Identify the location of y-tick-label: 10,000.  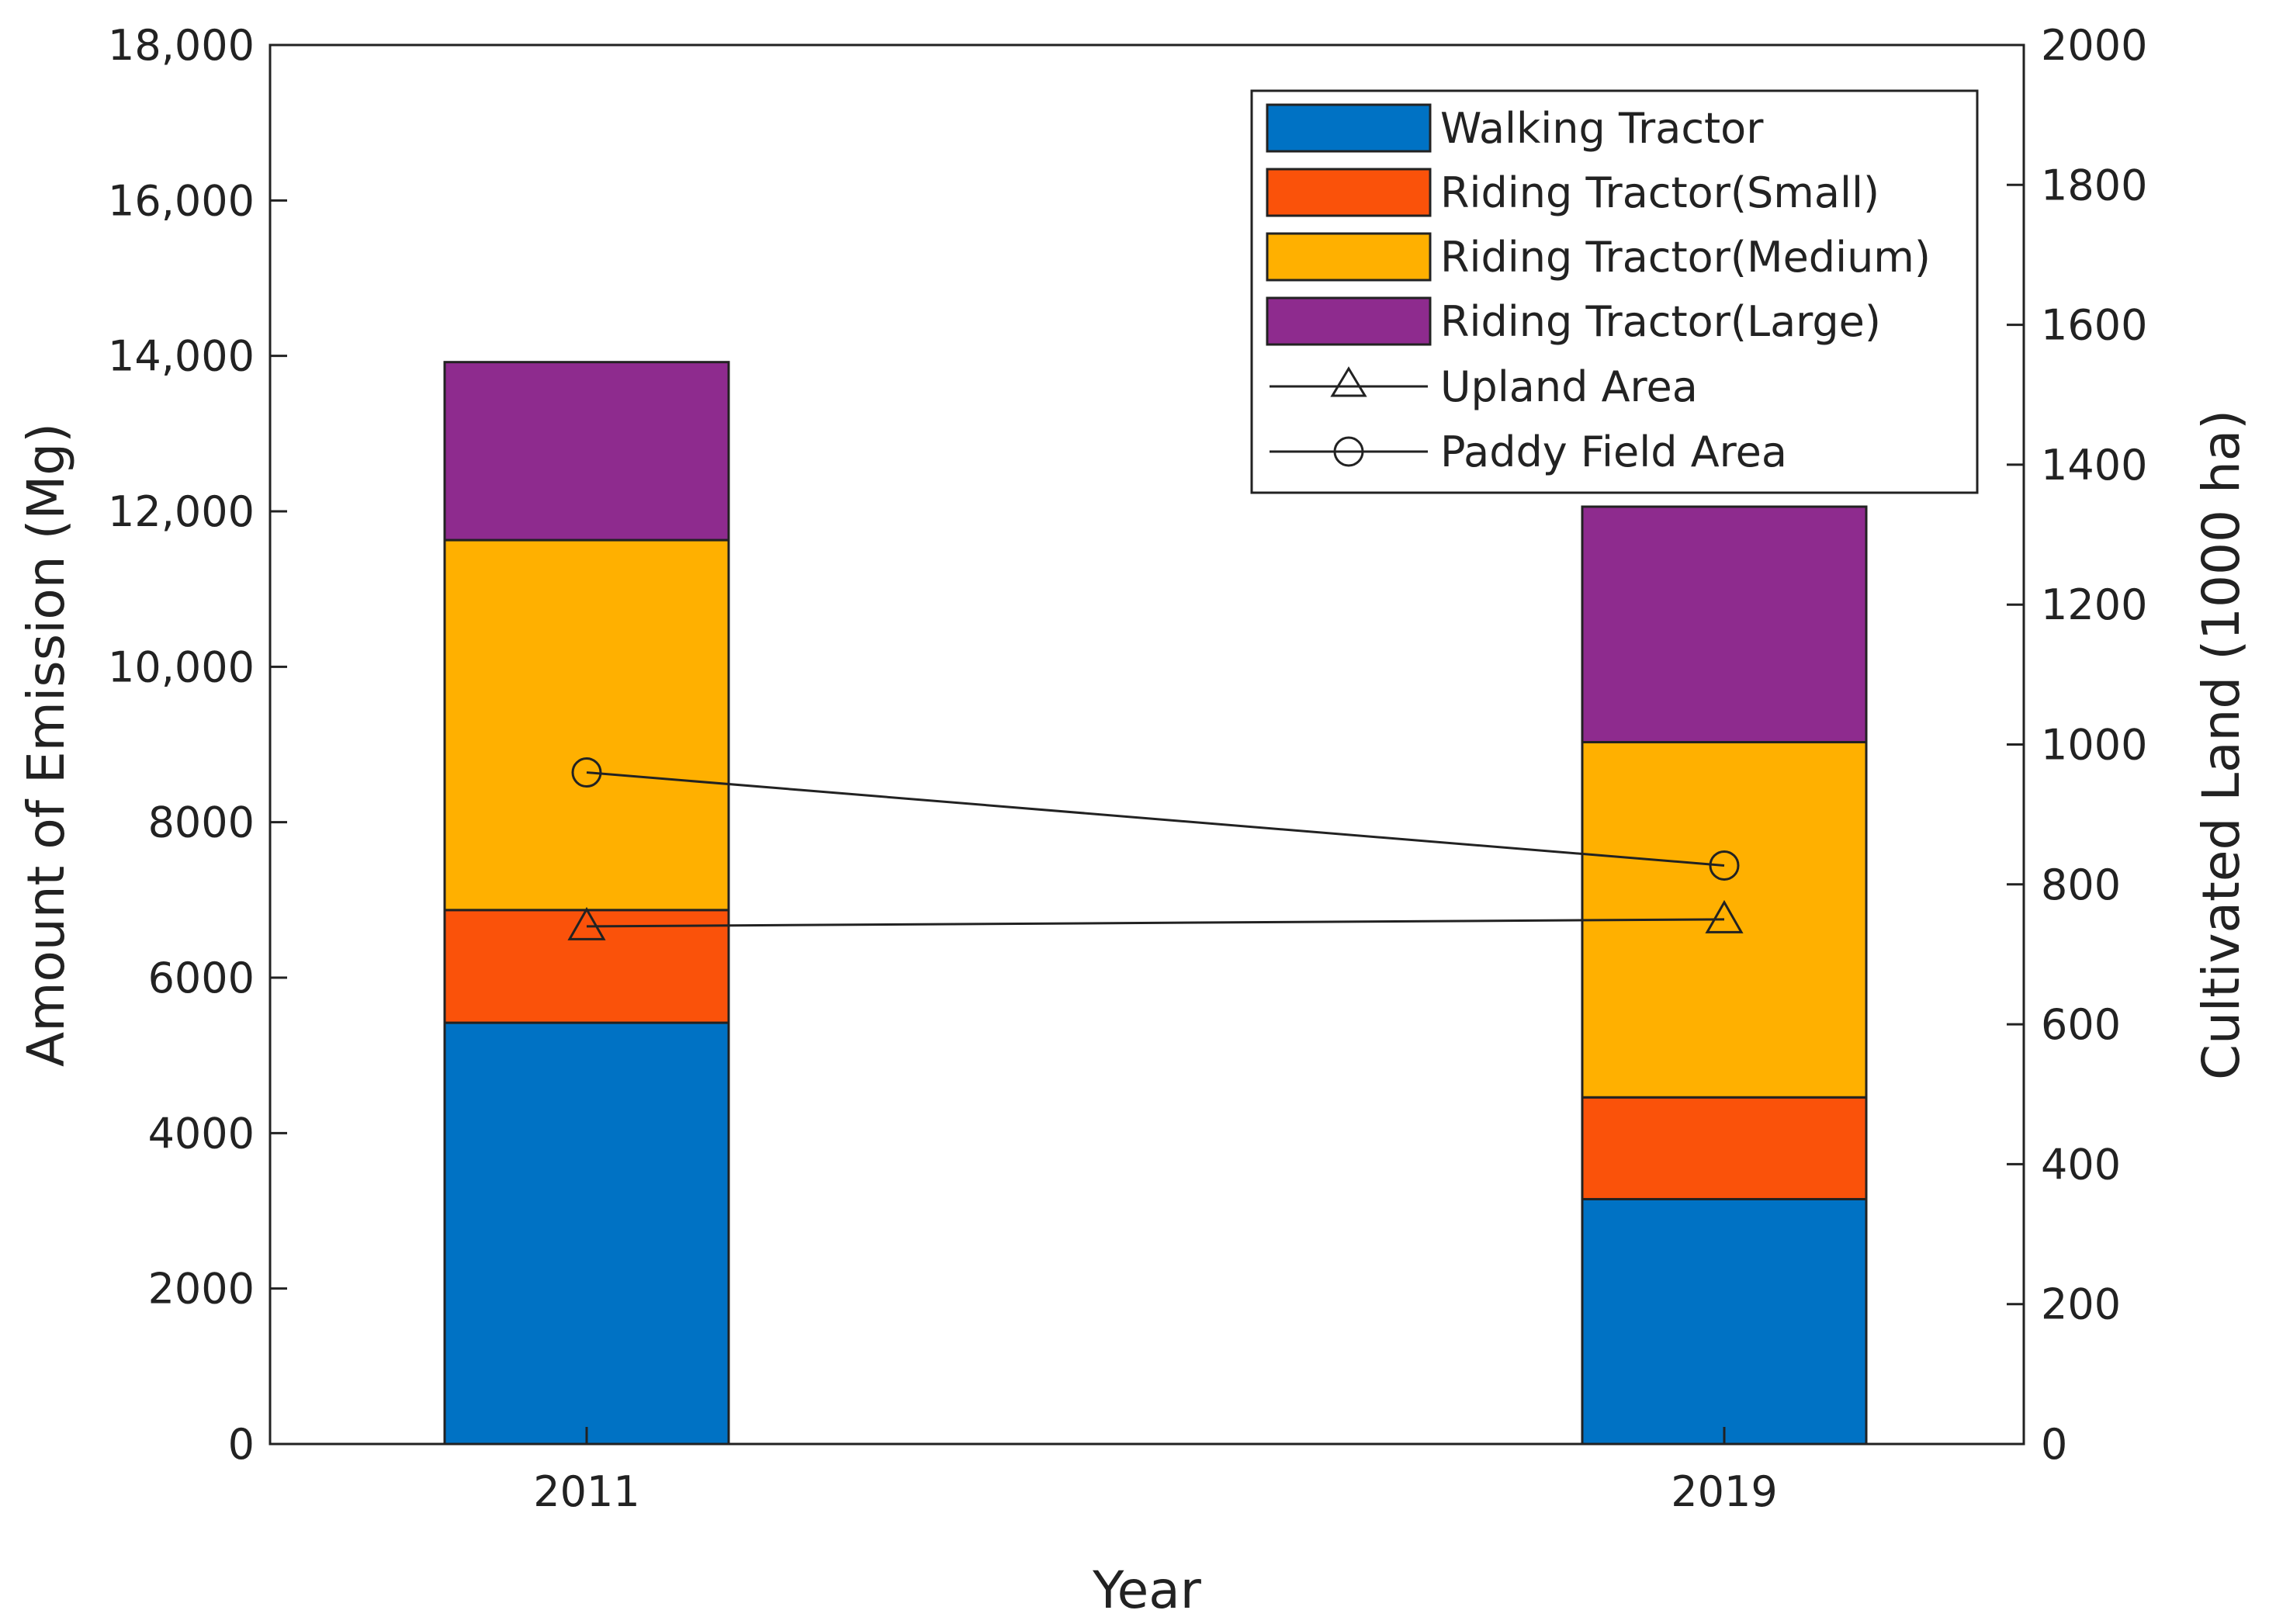
(181, 666).